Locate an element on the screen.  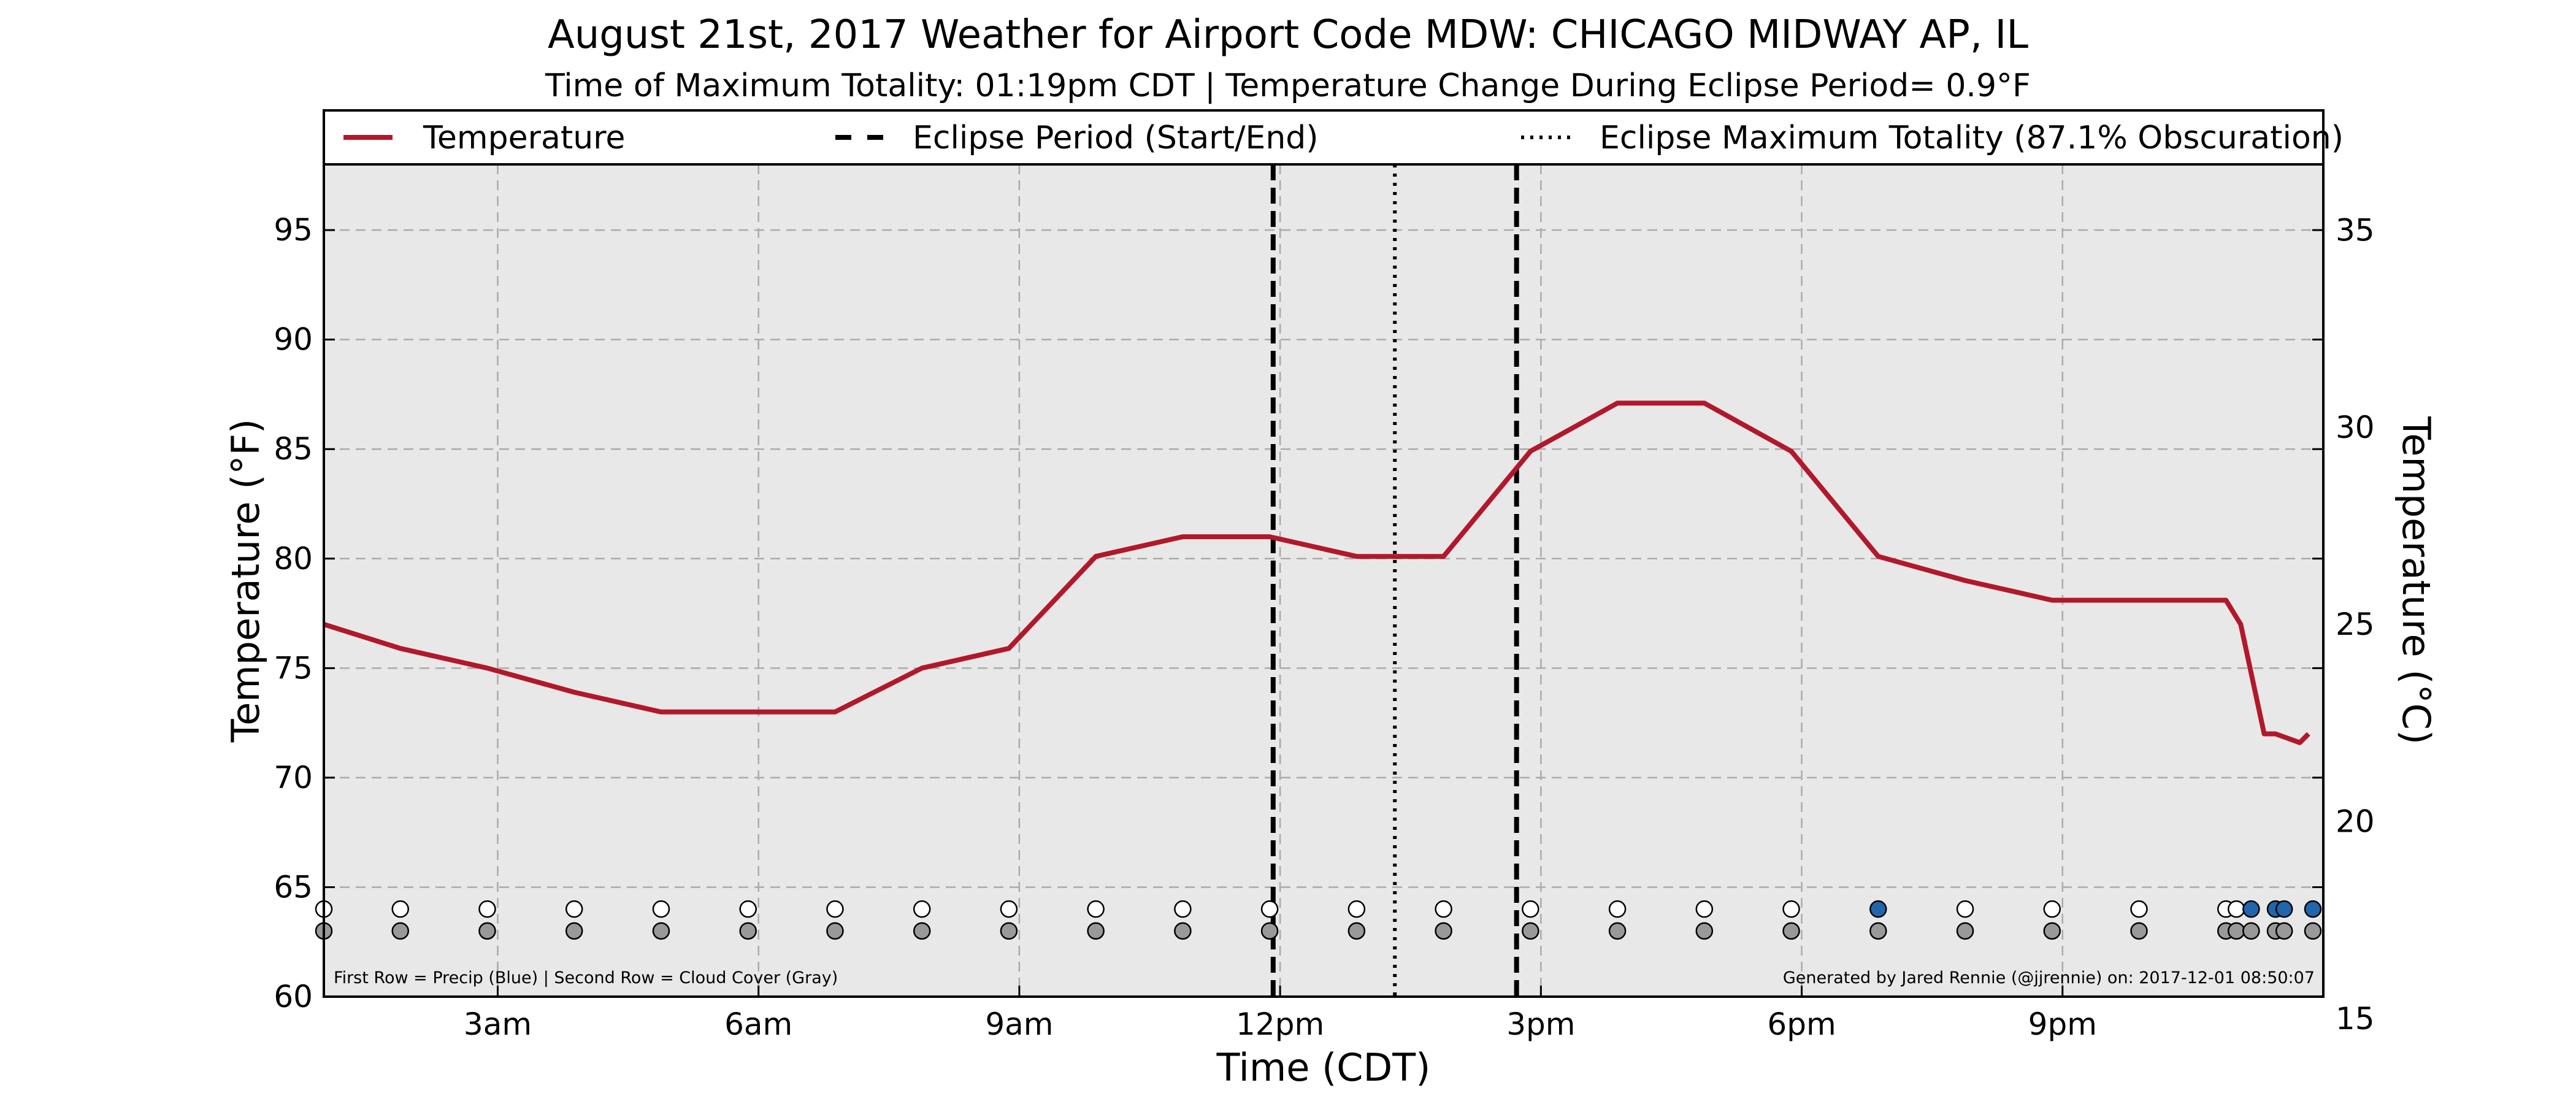
y-tick-label: 70 is located at coordinates (293, 777).